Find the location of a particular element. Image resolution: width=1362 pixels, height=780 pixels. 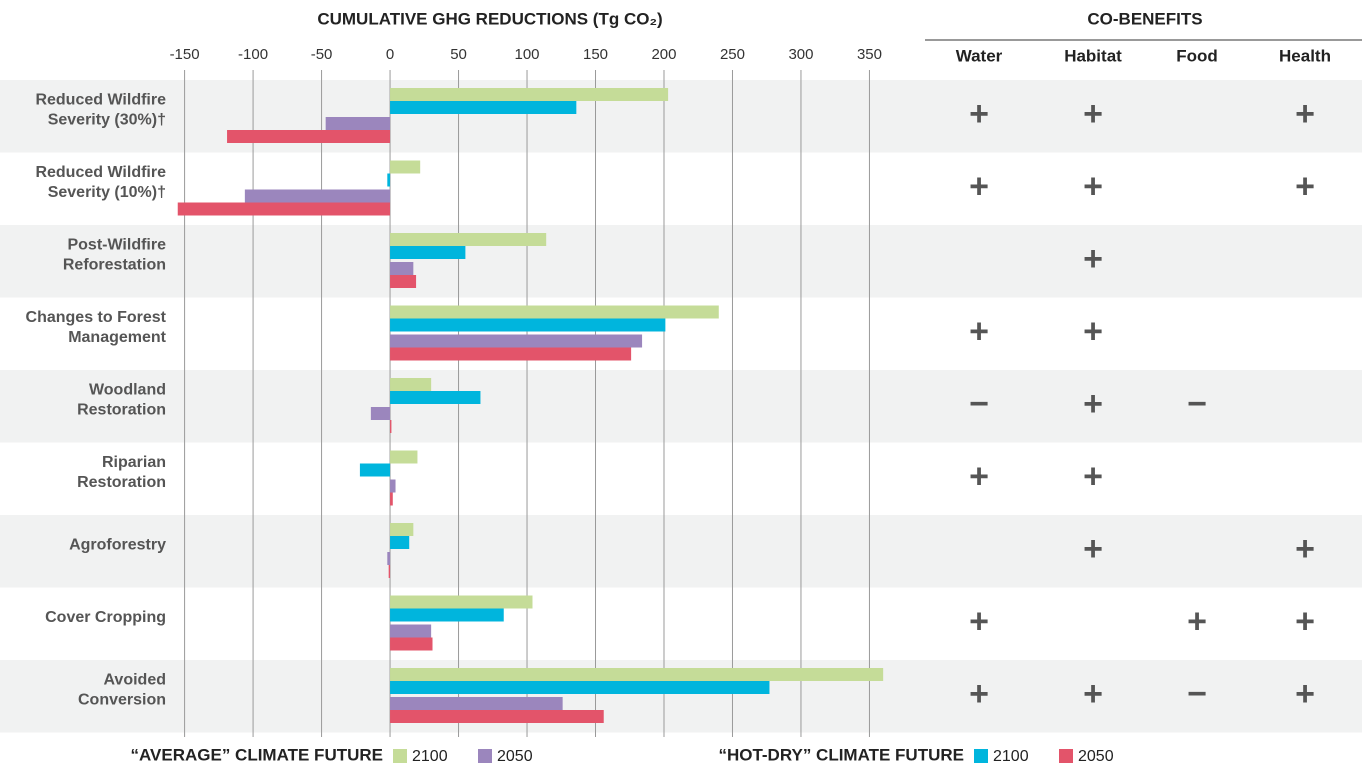

legend-group-title: “AVERAGE” CLIMATE FUTURE is located at coordinates (257, 754).